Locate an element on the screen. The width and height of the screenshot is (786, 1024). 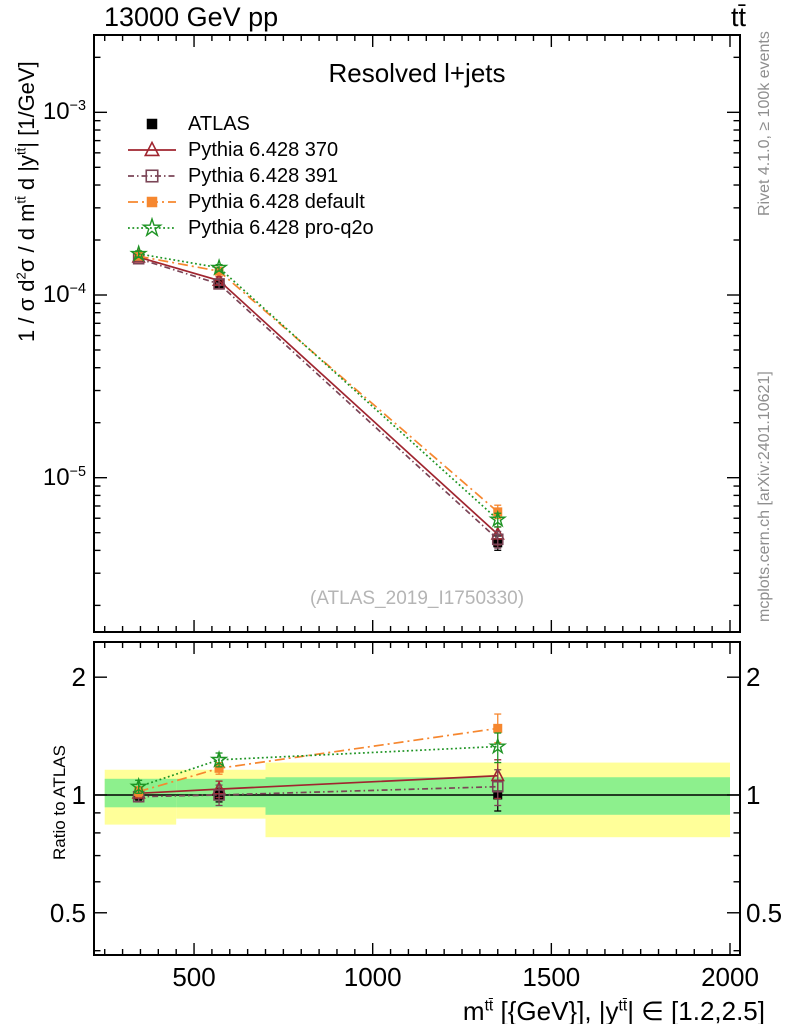
legend-label: Pythia 6.428 default is located at coordinates (276, 201).